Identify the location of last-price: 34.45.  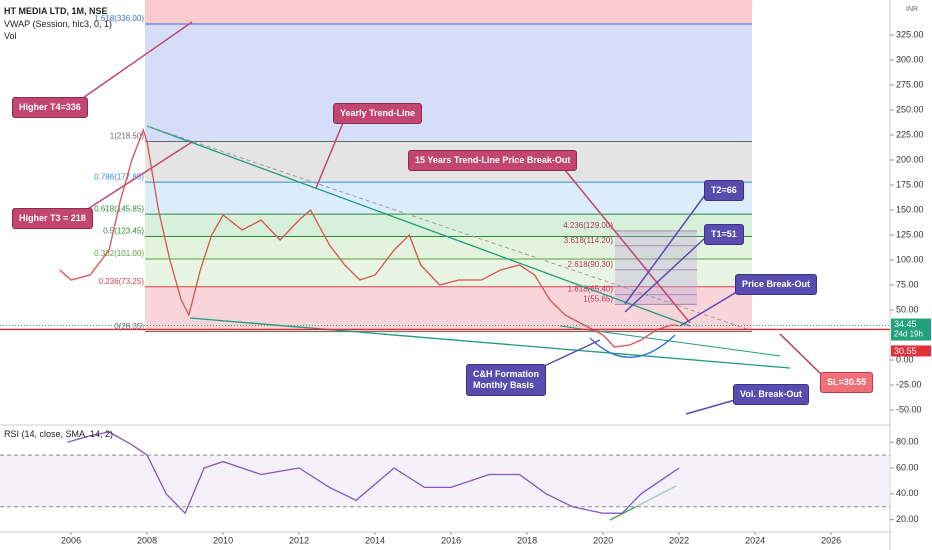
(905, 324).